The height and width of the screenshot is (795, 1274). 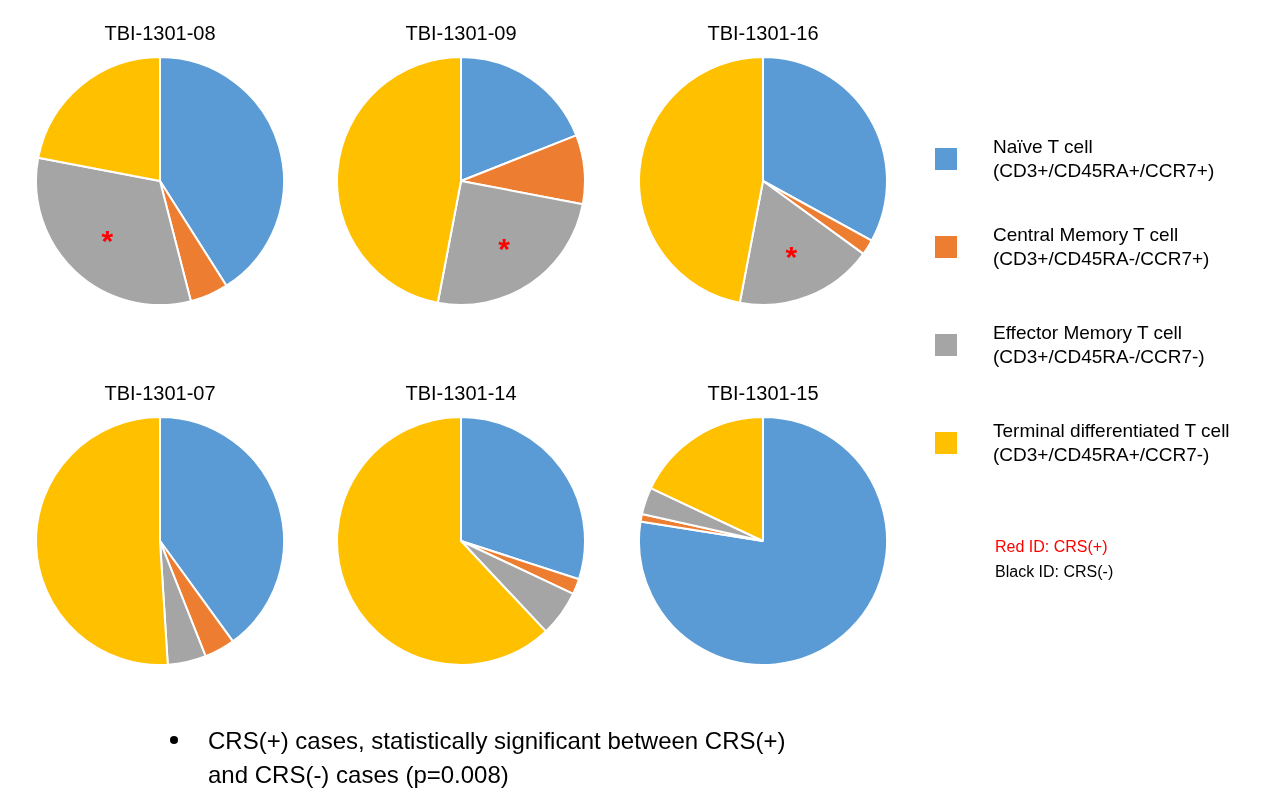 What do you see at coordinates (497, 758) in the screenshot?
I see `text: CRS(+) cases, statistically significant between CRS(+) and CRS(-) cases (p=0.008)` at bounding box center [497, 758].